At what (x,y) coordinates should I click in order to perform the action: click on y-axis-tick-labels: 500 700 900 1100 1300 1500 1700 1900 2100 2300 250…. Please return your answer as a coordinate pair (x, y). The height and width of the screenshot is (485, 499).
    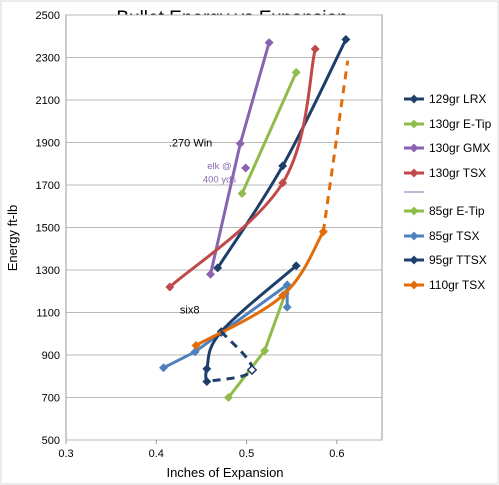
    Looking at the image, I should click on (48, 228).